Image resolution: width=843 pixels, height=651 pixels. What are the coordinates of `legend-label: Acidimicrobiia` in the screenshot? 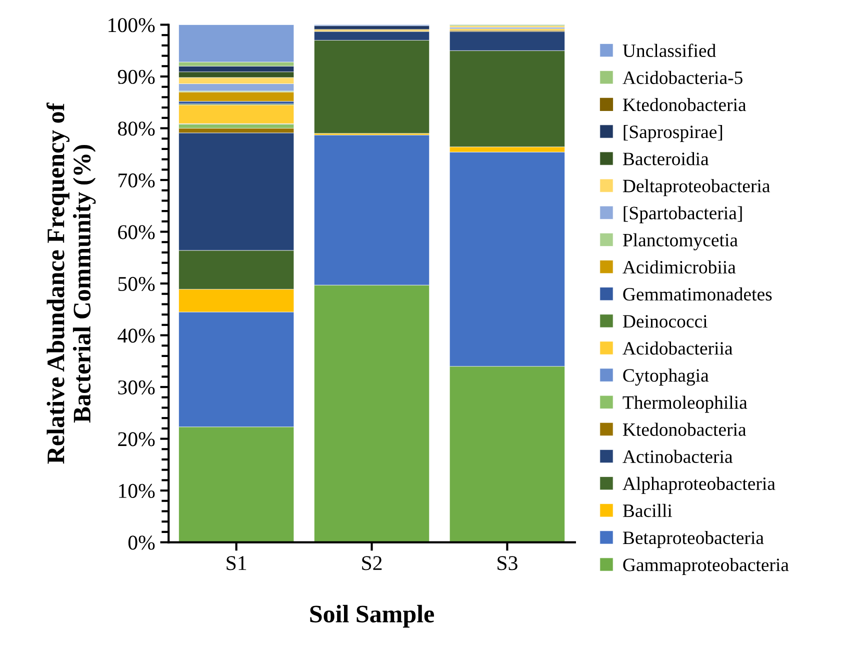 It's located at (679, 267).